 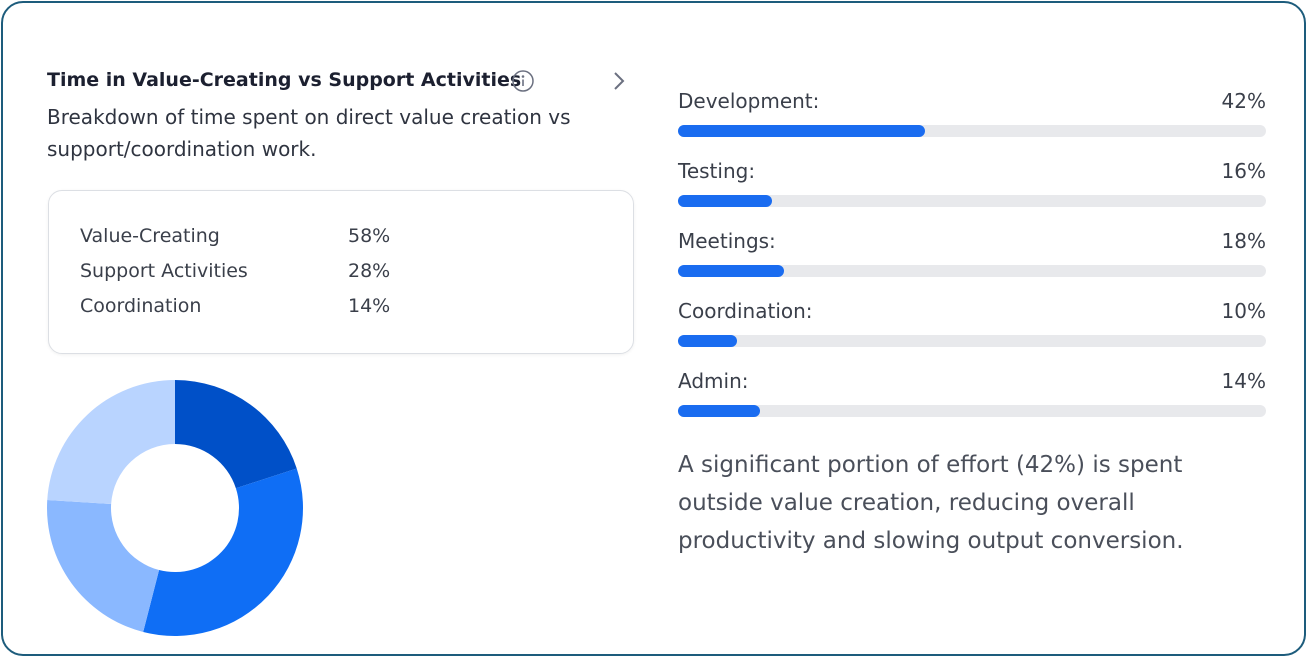 What do you see at coordinates (717, 171) in the screenshot?
I see `bar-label: Testing:` at bounding box center [717, 171].